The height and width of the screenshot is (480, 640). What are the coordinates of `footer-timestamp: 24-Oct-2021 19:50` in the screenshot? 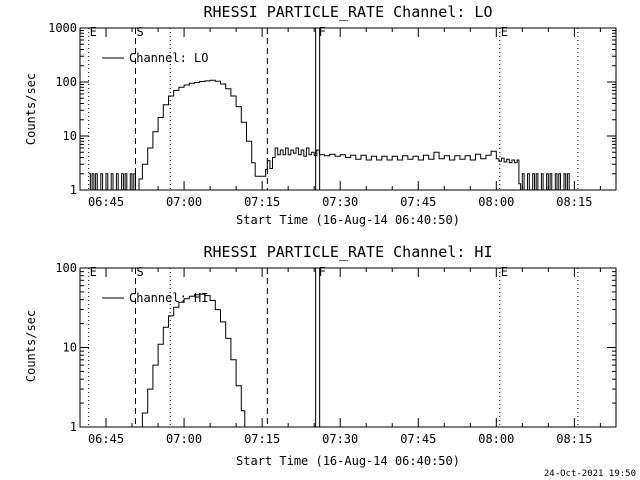 It's located at (590, 474).